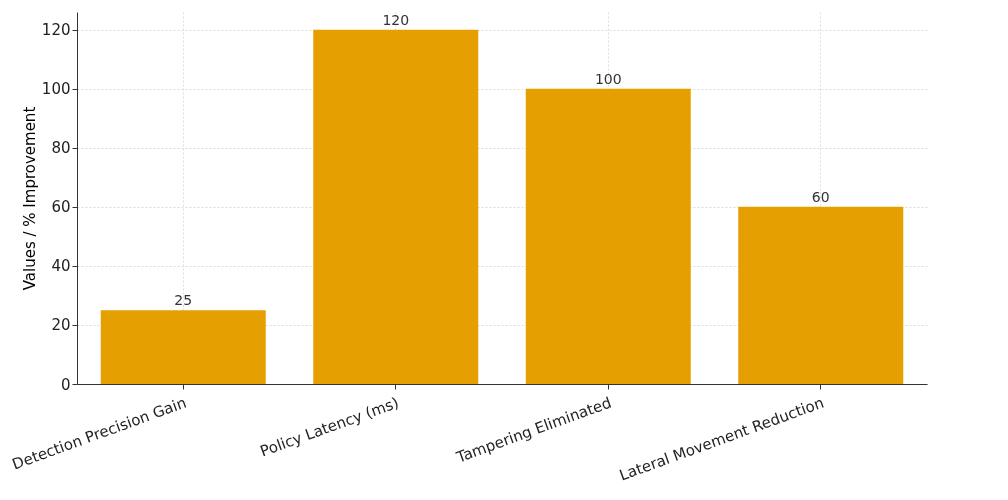 The width and height of the screenshot is (1008, 500). Describe the element at coordinates (820, 196) in the screenshot. I see `data-label: 60` at that location.